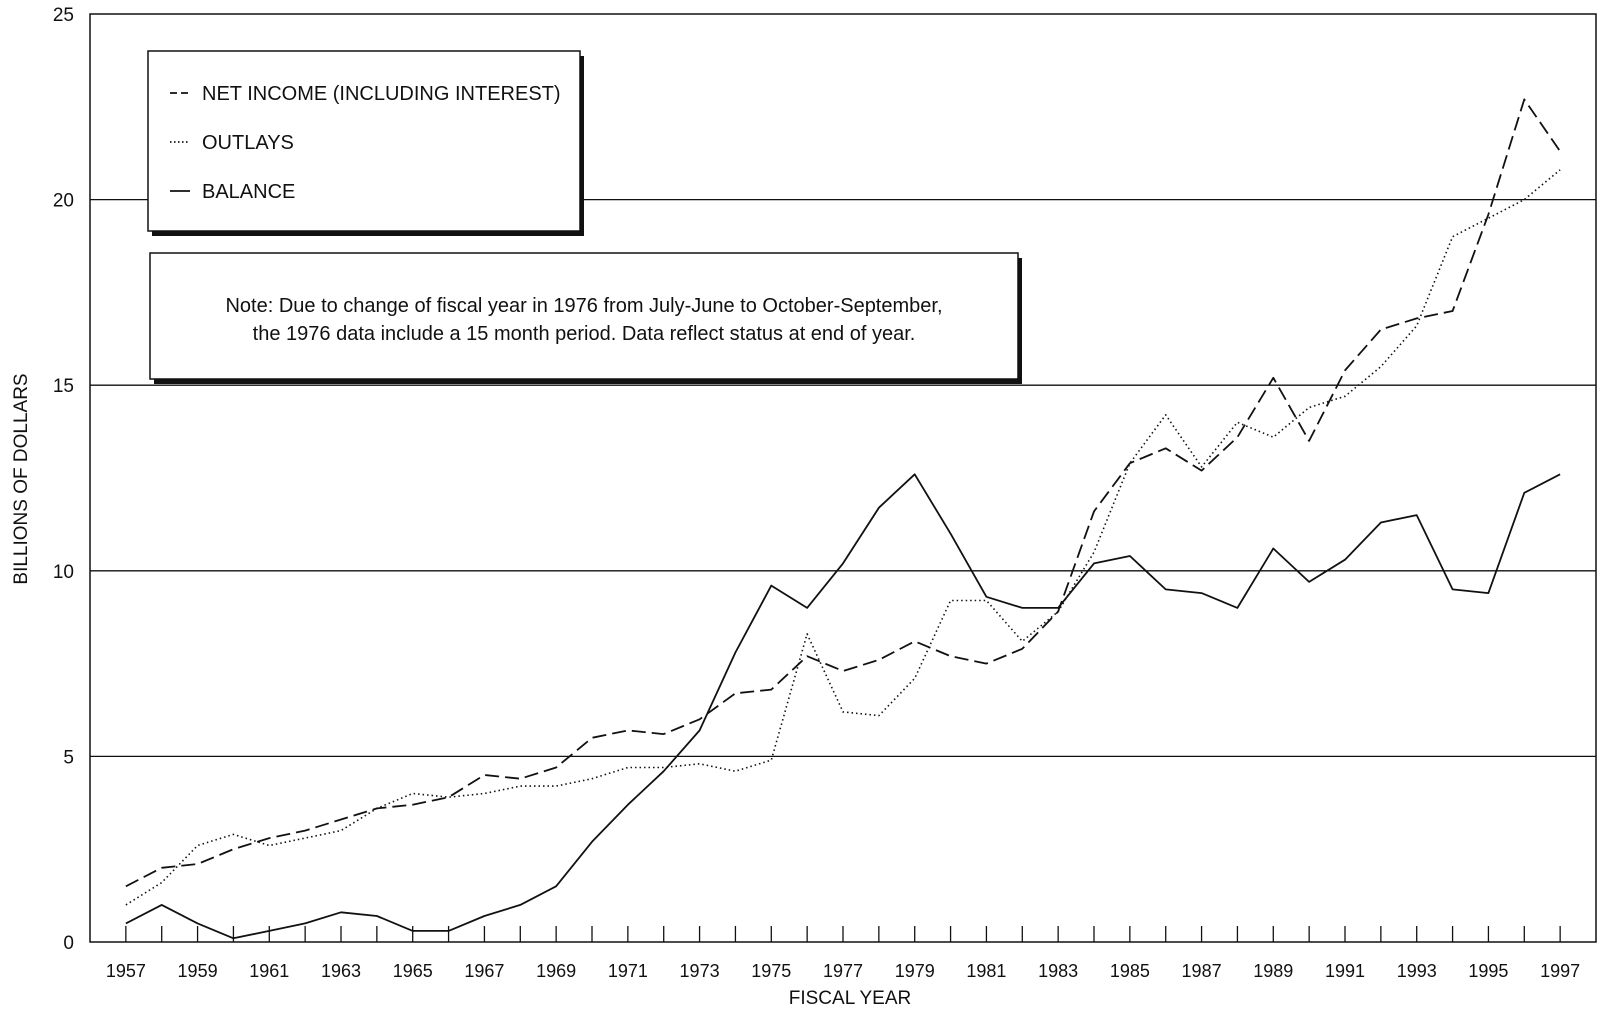 The width and height of the screenshot is (1612, 1013). Describe the element at coordinates (63, 386) in the screenshot. I see `y-tick-label: 15` at that location.